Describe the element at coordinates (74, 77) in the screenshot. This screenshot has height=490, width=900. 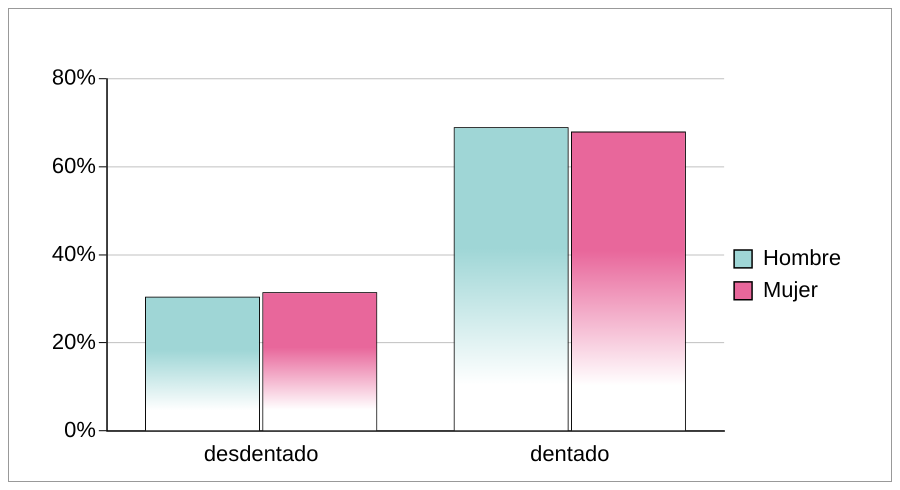
I see `y-tick-label: 80%` at that location.